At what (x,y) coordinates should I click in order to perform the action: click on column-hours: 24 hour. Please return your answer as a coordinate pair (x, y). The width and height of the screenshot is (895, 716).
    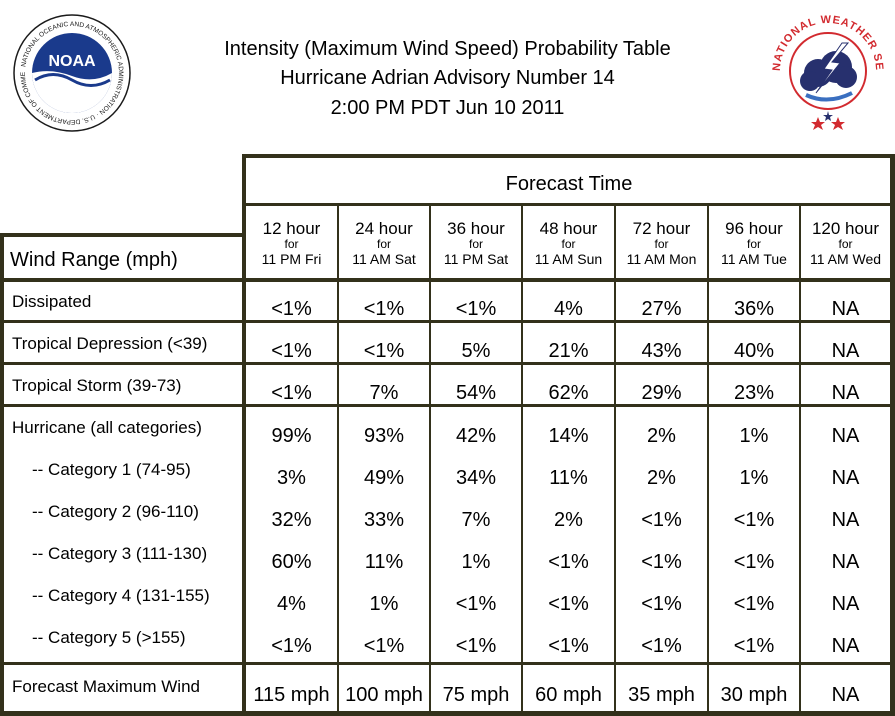
    Looking at the image, I should click on (384, 228).